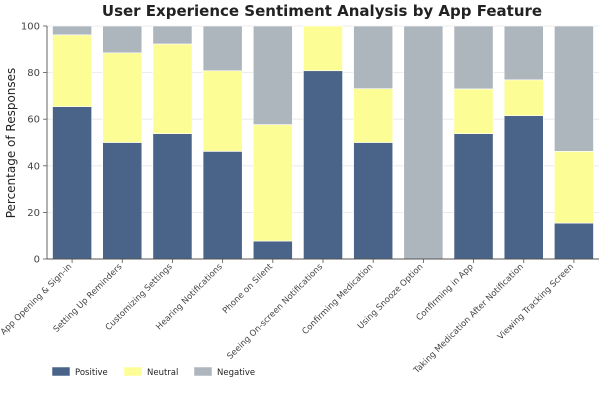  I want to click on y-ticks: 0 20 40 60 80 100, so click(34, 144).